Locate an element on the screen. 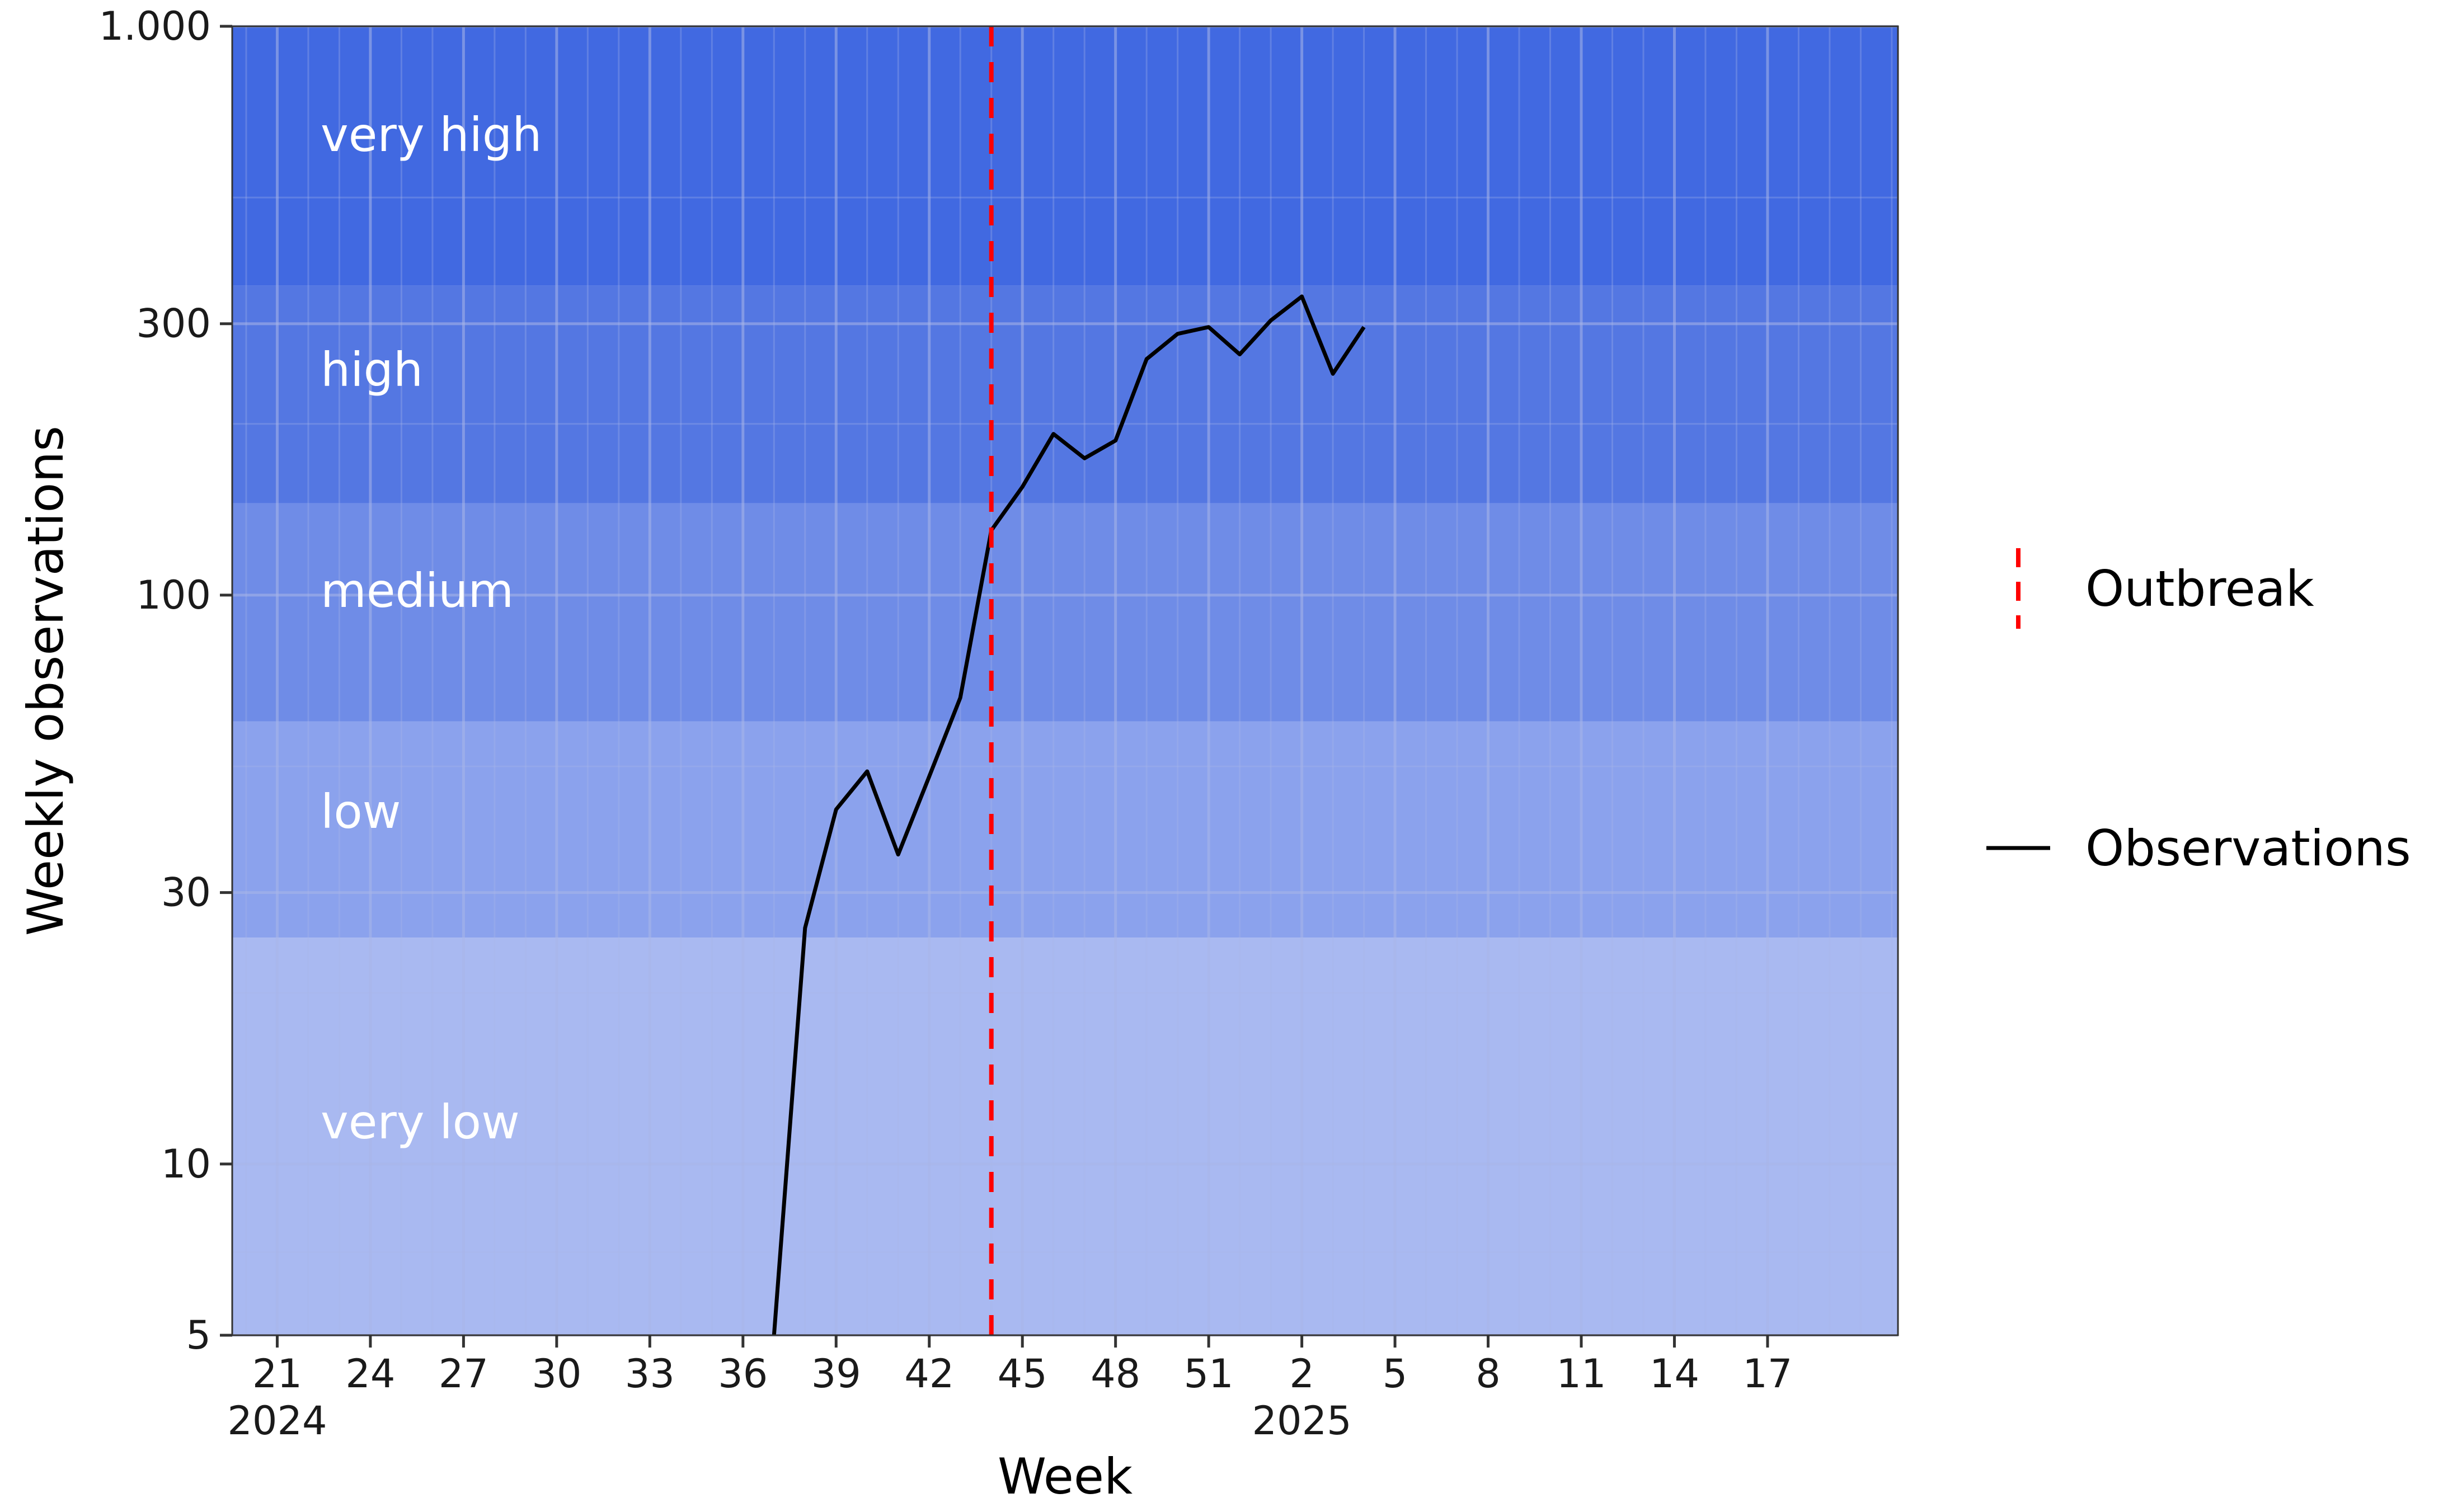 The image size is (2448, 1512). x-tick-label: 27 is located at coordinates (463, 1374).